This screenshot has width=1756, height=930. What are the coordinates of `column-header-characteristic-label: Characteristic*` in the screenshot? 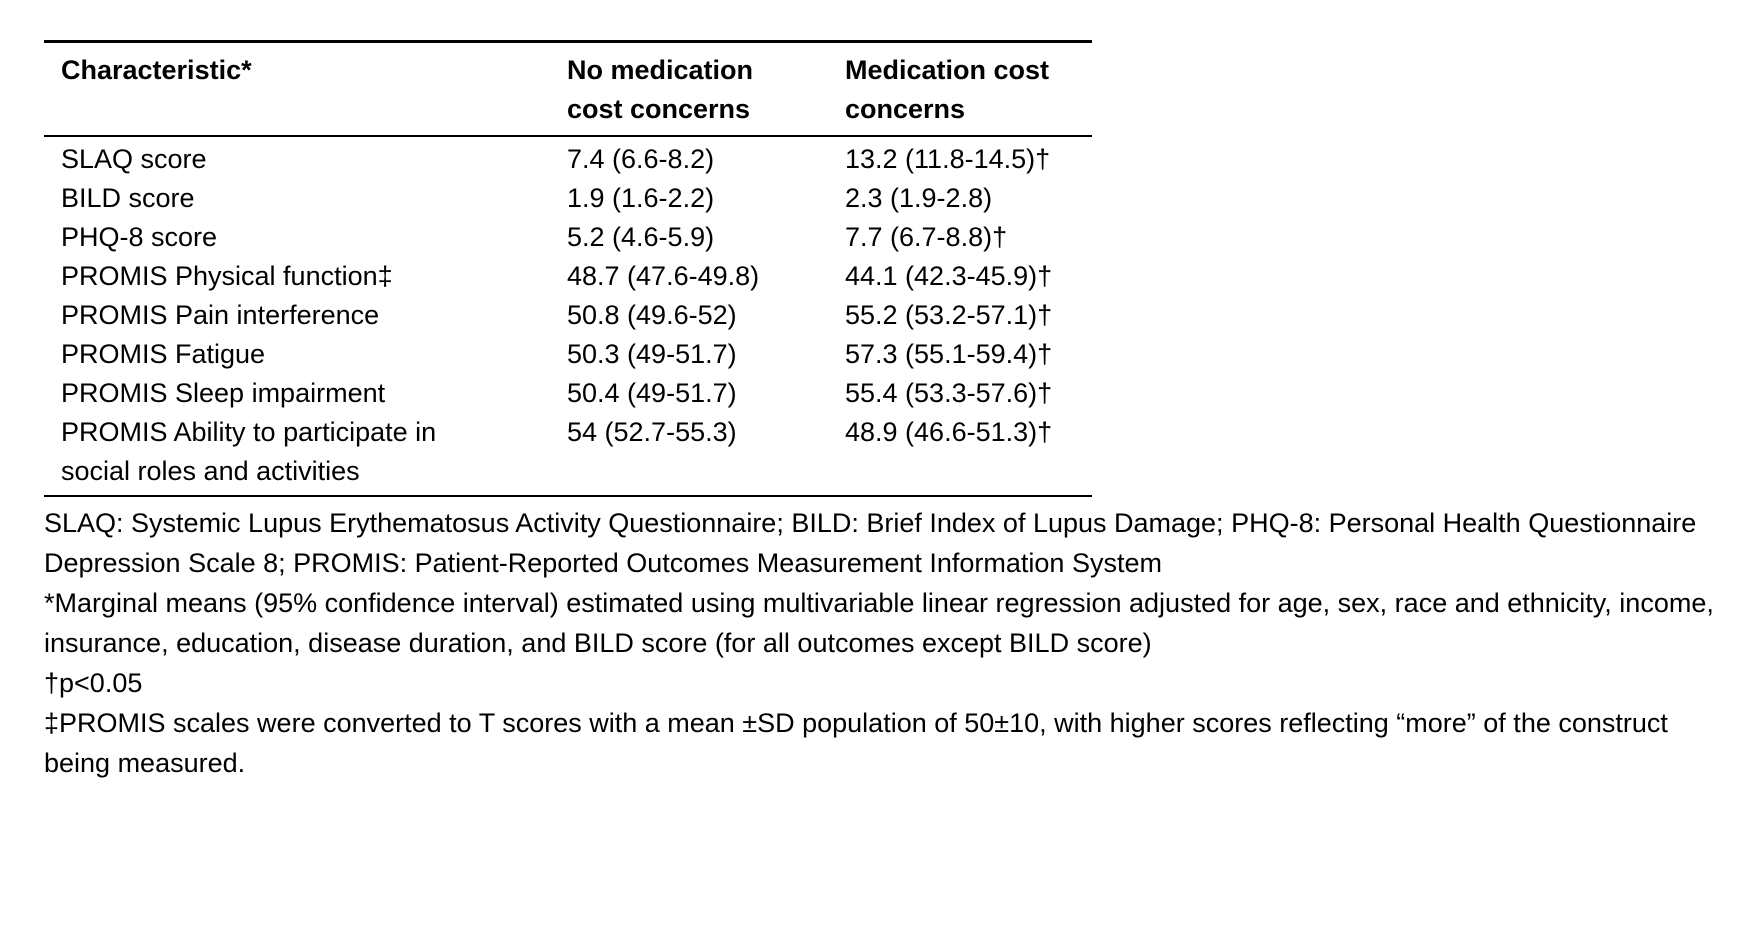 It's located at (156, 70).